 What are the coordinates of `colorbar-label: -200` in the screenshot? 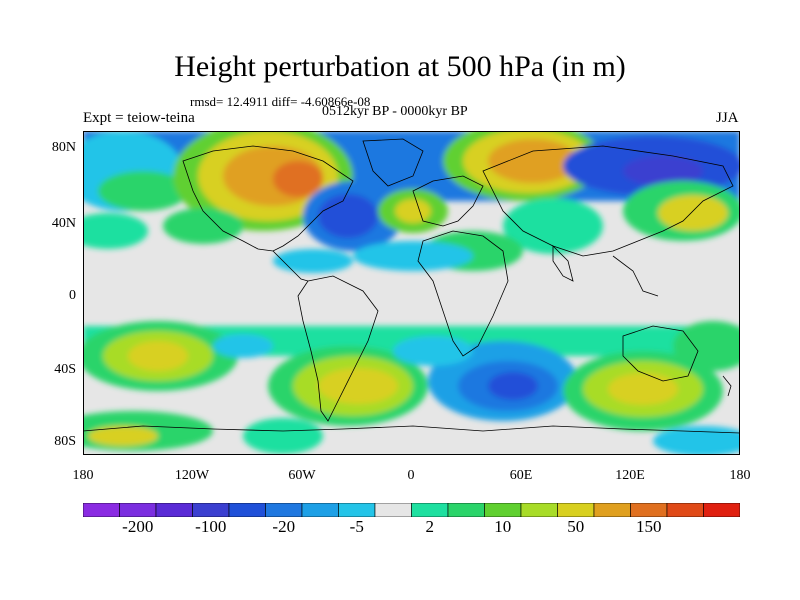 It's located at (138, 526).